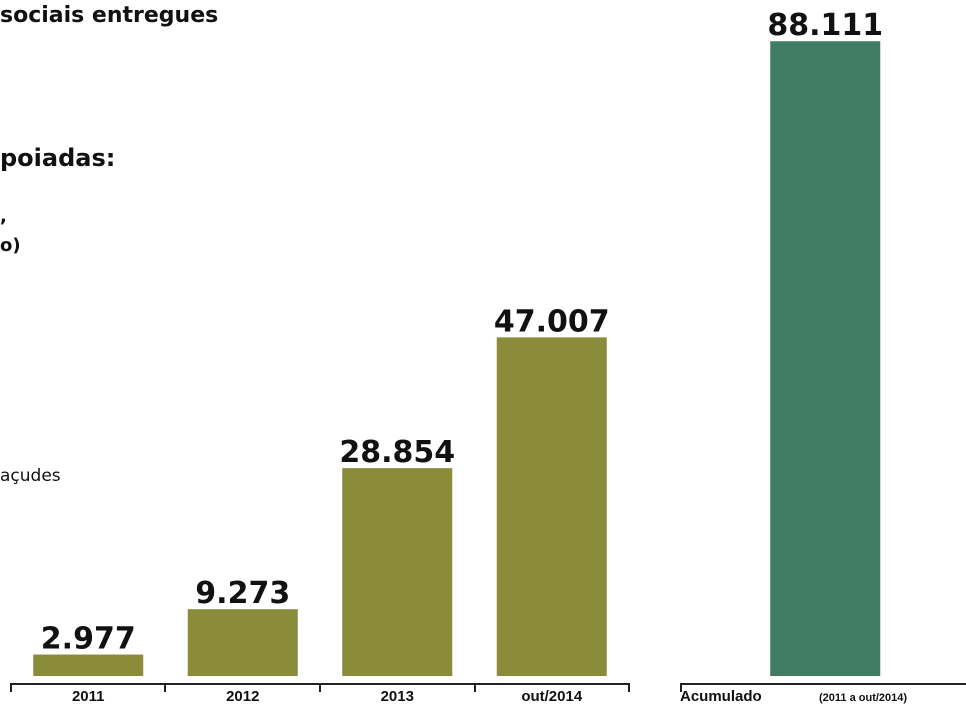 Image resolution: width=966 pixels, height=710 pixels. What do you see at coordinates (30, 476) in the screenshot?
I see `annotation: açudes` at bounding box center [30, 476].